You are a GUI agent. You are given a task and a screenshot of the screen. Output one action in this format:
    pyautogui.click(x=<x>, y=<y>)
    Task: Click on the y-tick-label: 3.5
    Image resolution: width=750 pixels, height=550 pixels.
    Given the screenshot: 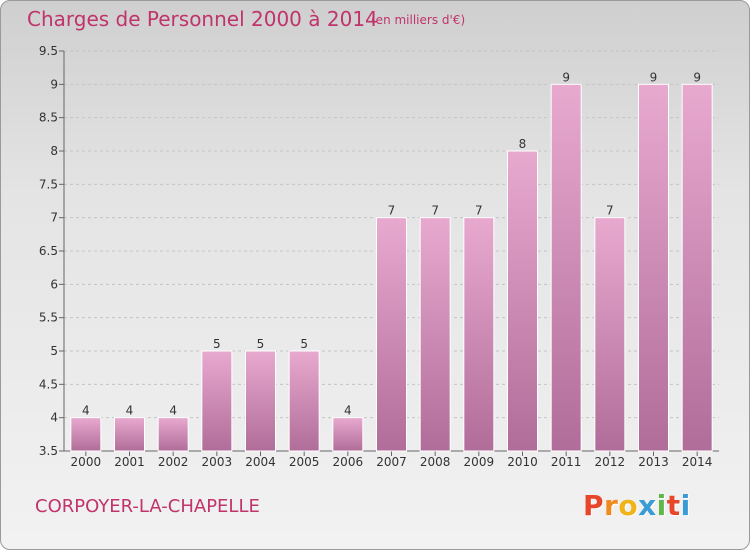 What is the action you would take?
    pyautogui.click(x=48, y=451)
    